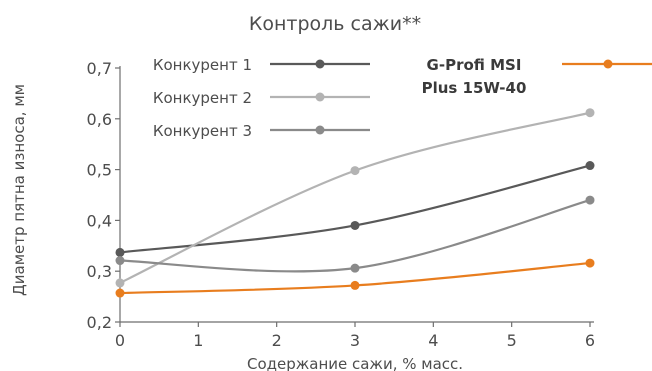  What do you see at coordinates (99, 119) in the screenshot?
I see `y-tick-label: 0,6` at bounding box center [99, 119].